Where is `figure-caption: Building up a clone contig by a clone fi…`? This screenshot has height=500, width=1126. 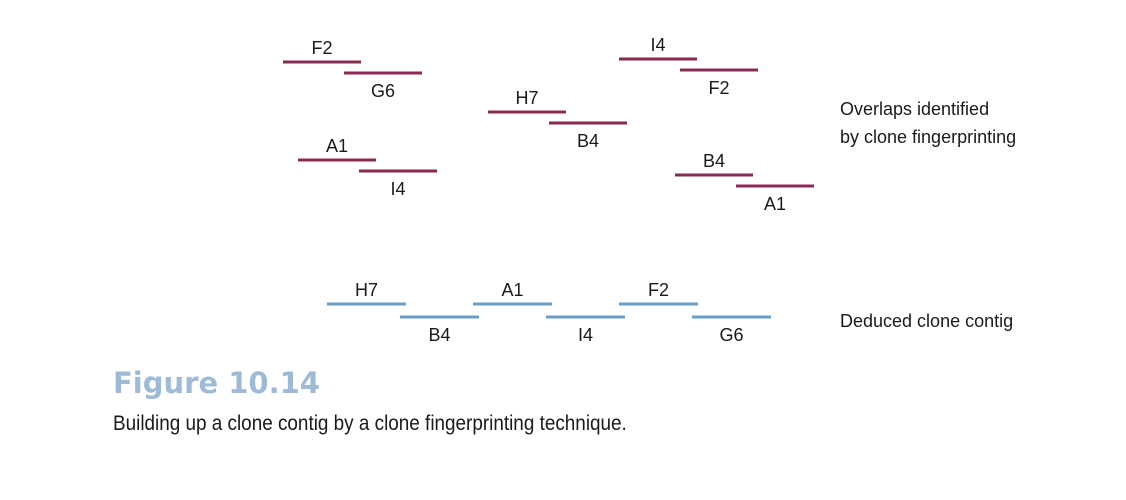 figure-caption: Building up a clone contig by a clone fi… is located at coordinates (370, 423).